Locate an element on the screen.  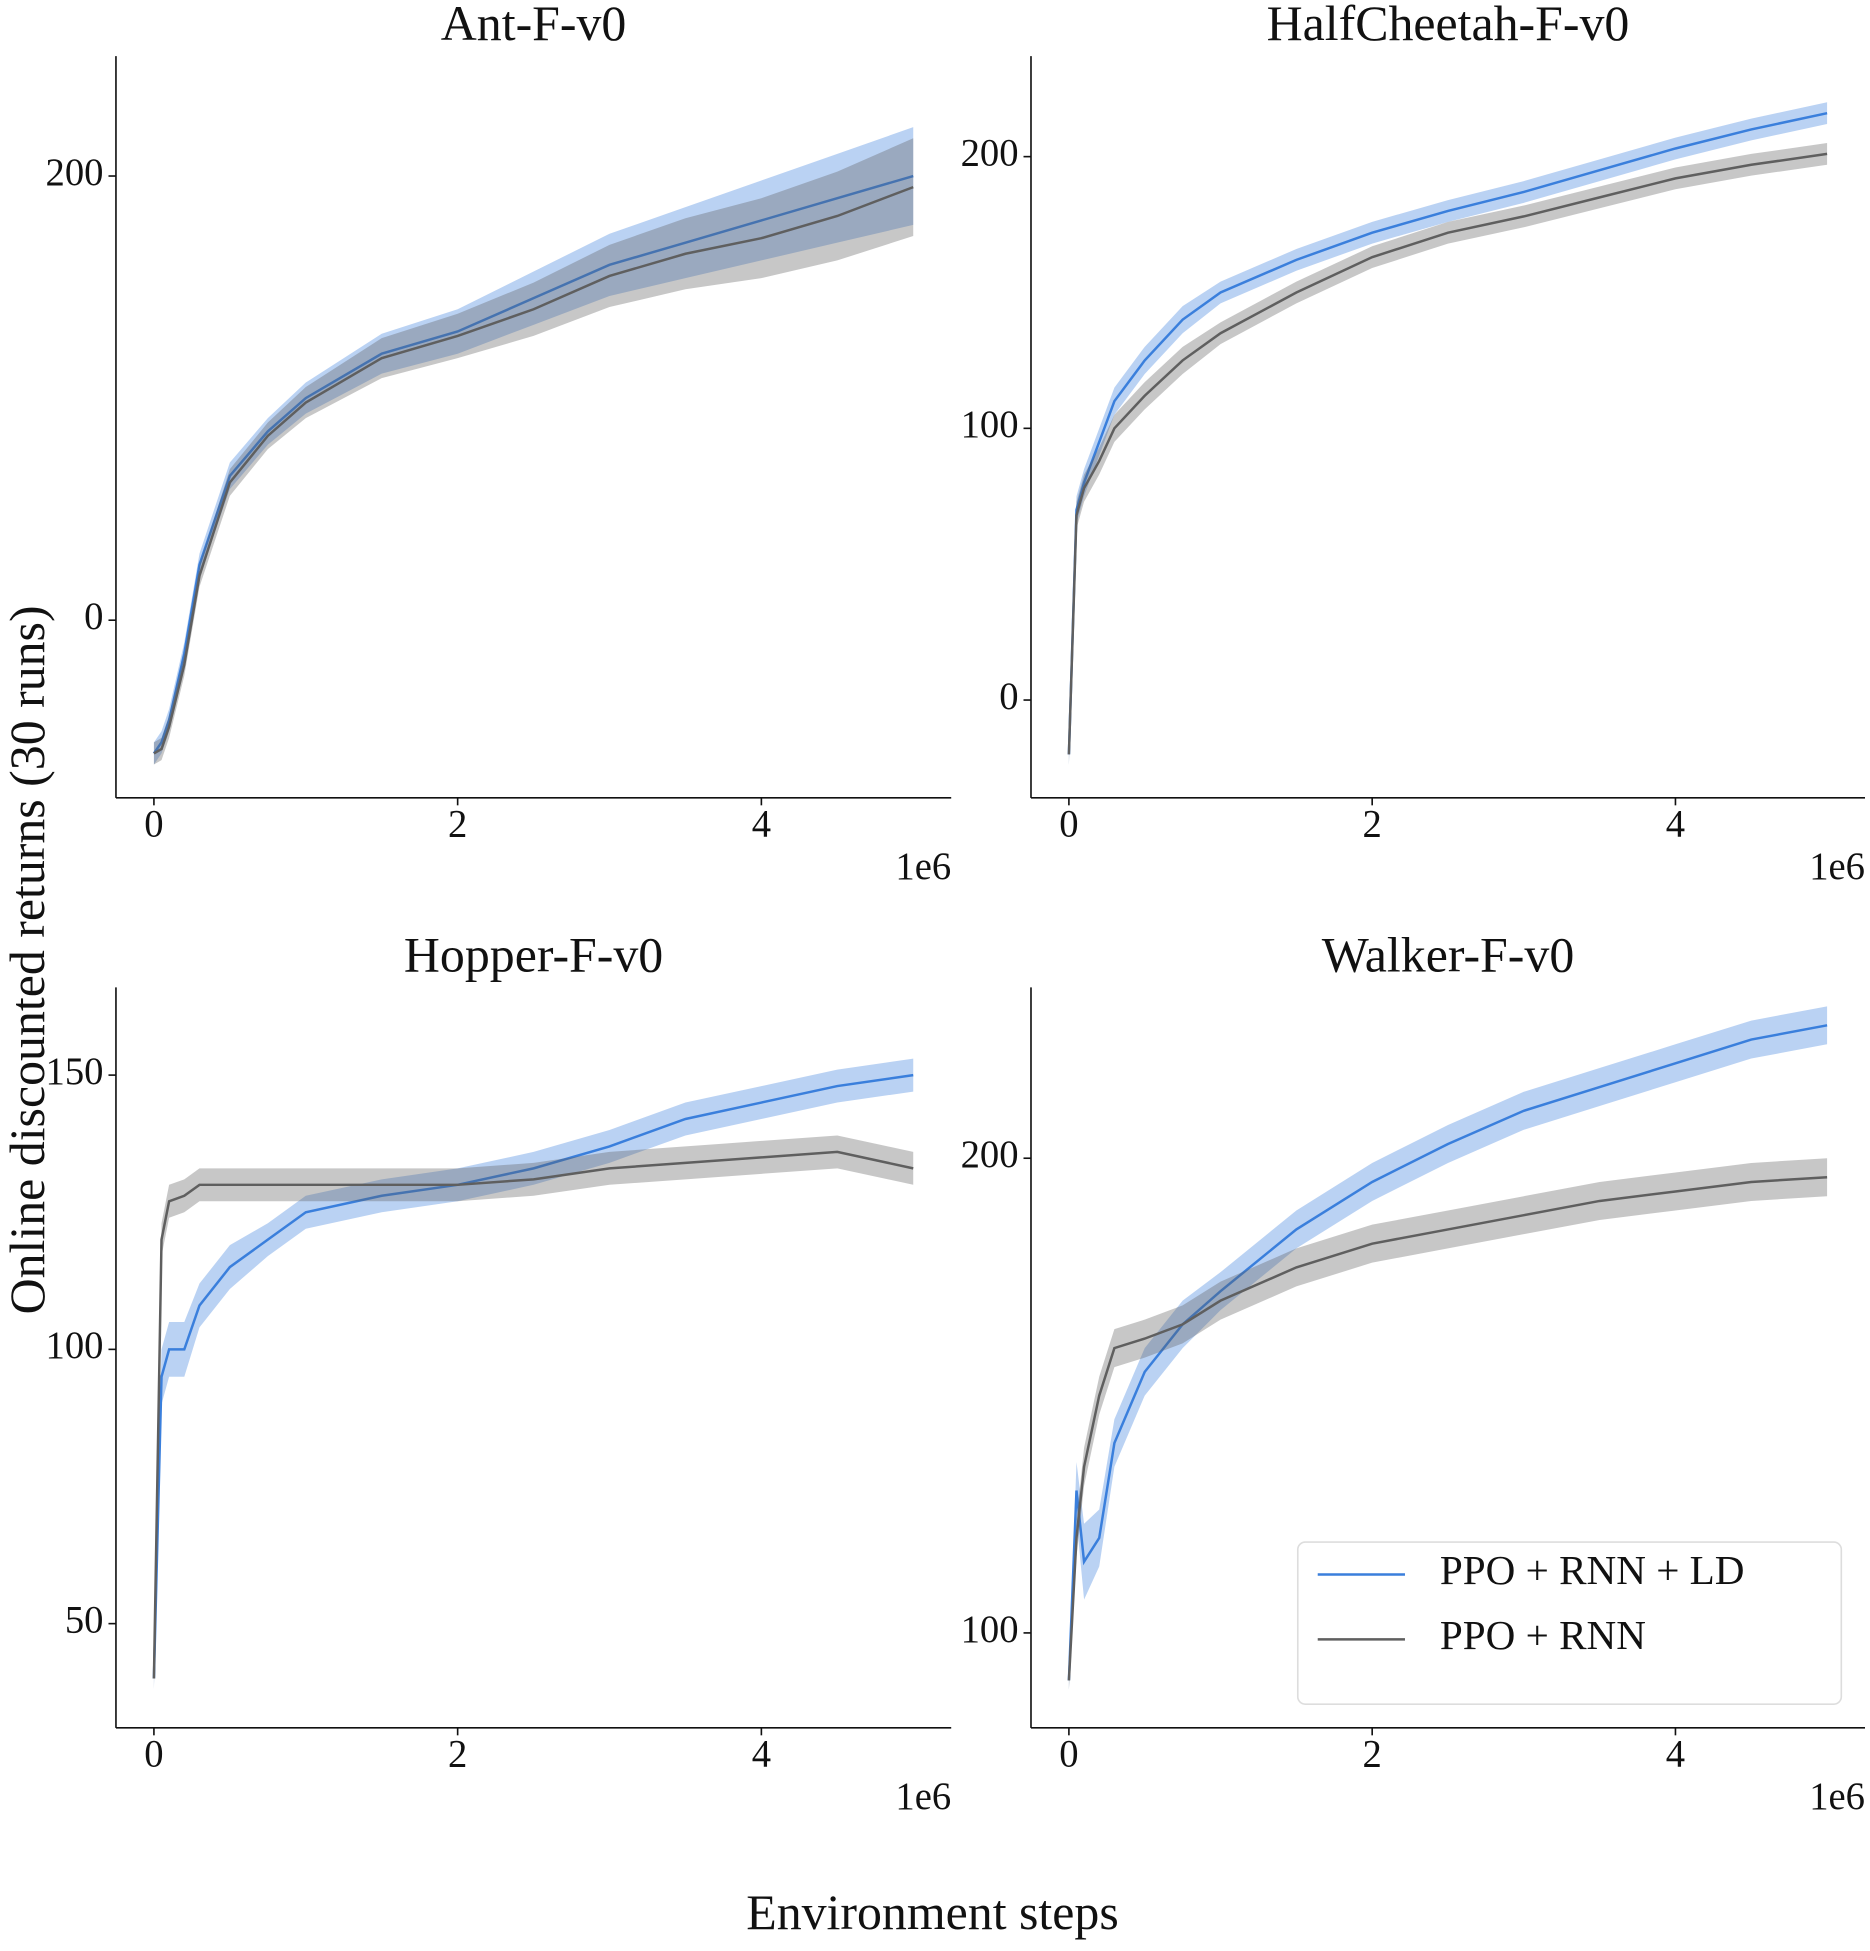
y-tick-label: 50 is located at coordinates (84, 1621).